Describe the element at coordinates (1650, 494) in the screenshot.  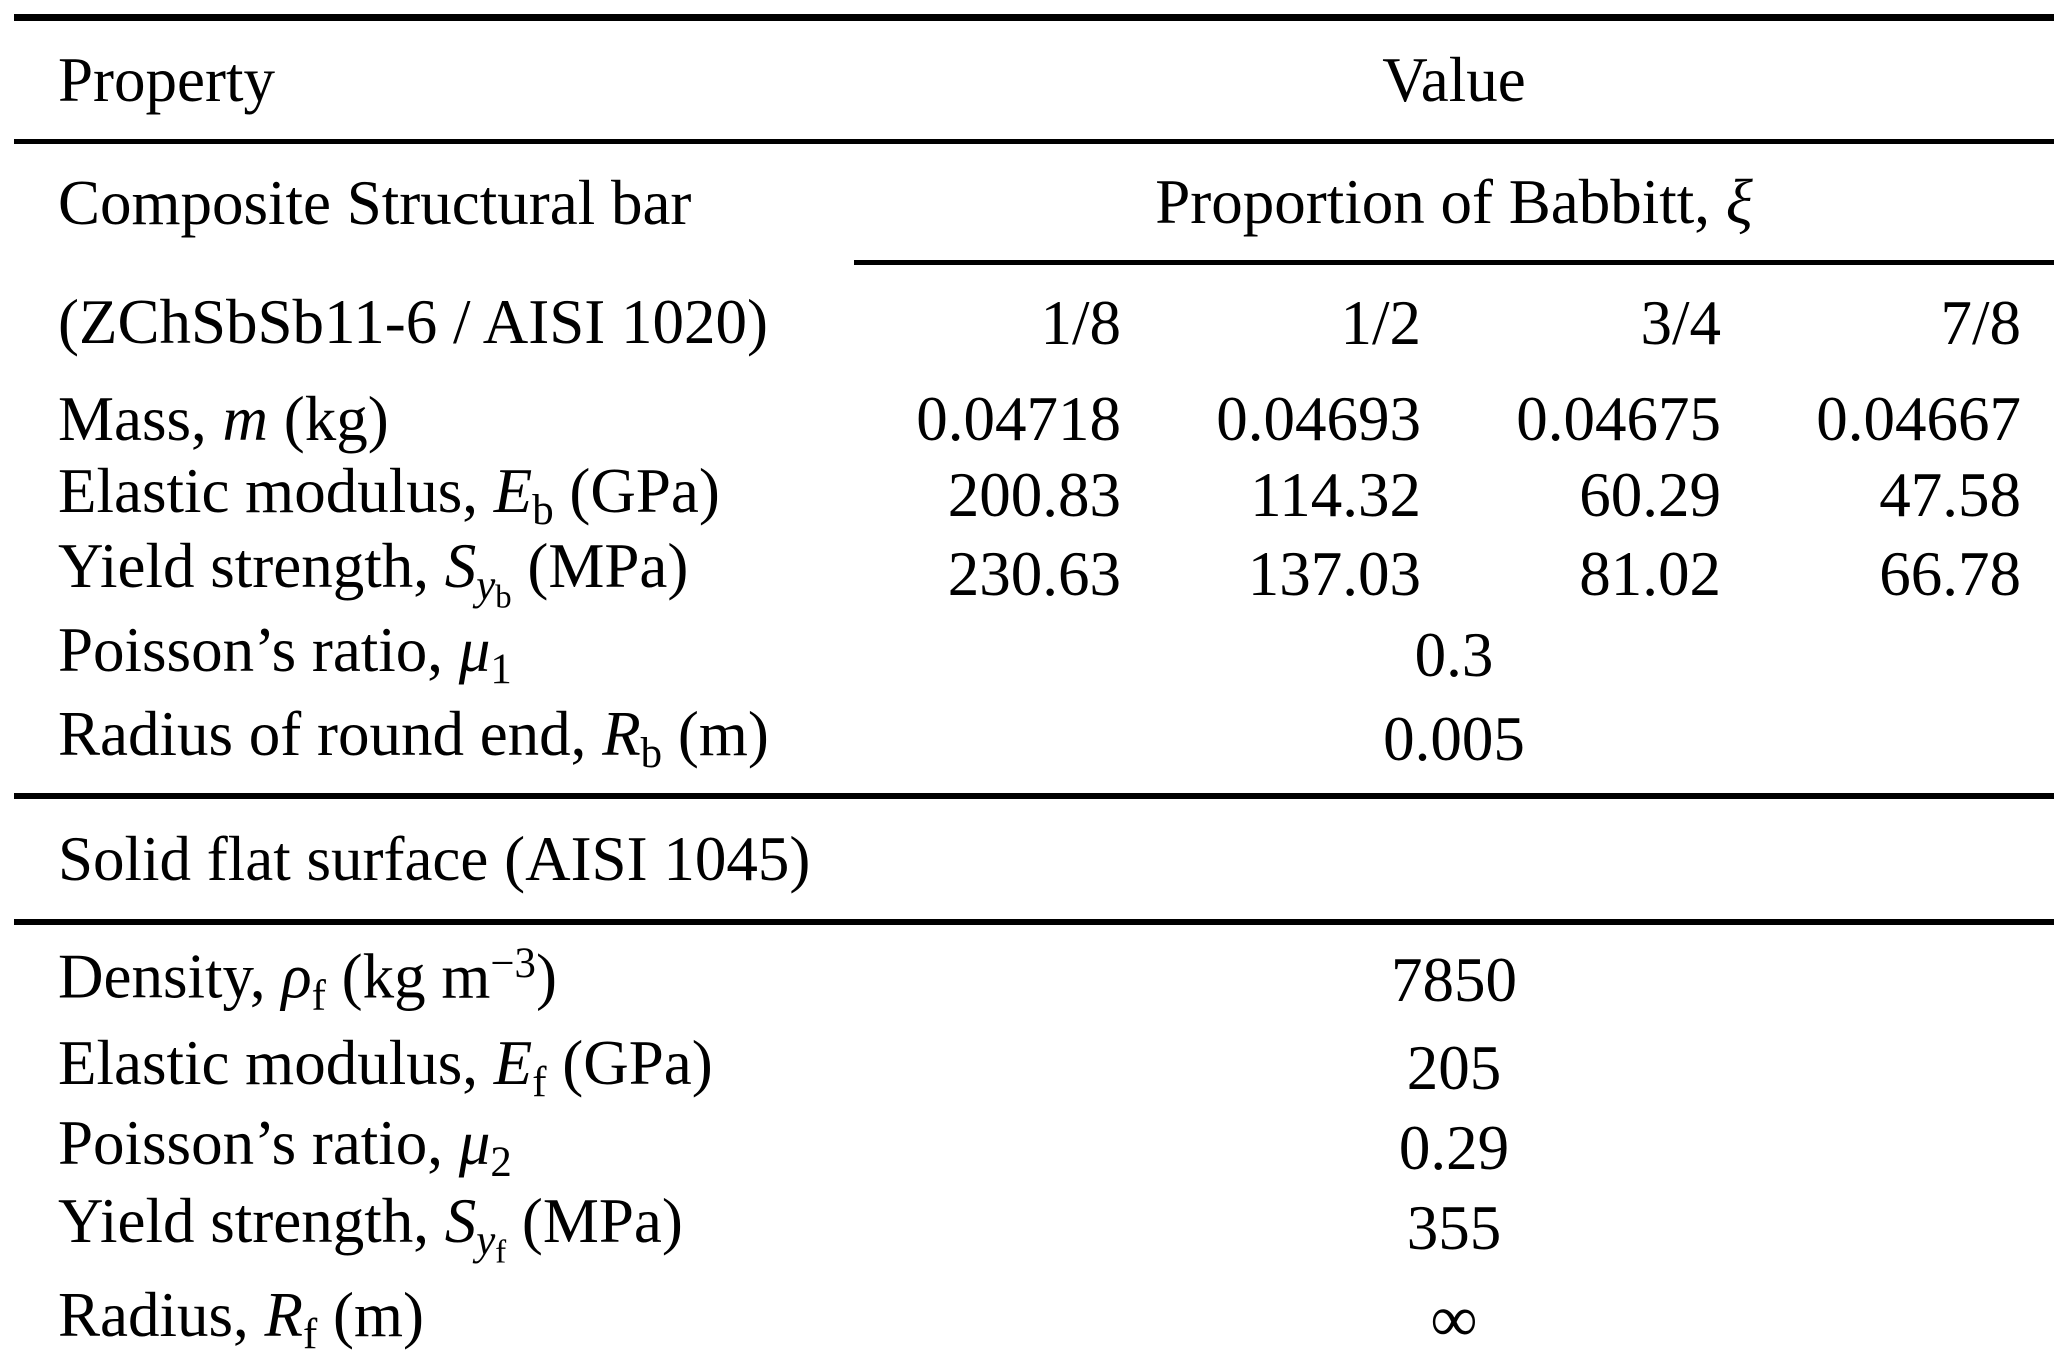
I see `elastic-modulus-bar-value-3: 60.29` at that location.